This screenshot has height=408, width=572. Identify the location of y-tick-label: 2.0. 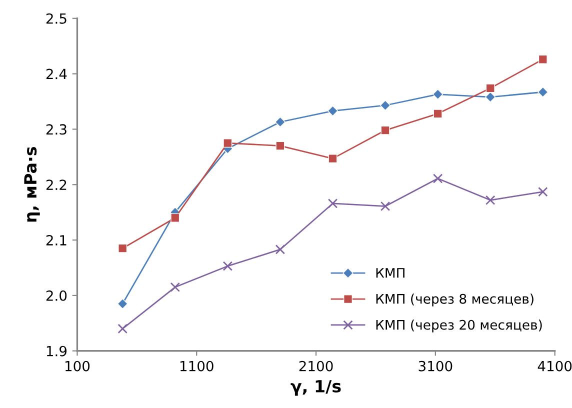
(56, 295).